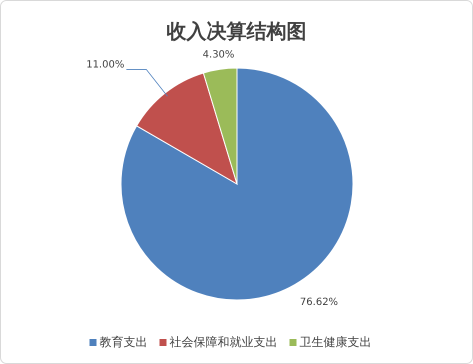  What do you see at coordinates (218, 54) in the screenshot?
I see `data-label: 4.30%` at bounding box center [218, 54].